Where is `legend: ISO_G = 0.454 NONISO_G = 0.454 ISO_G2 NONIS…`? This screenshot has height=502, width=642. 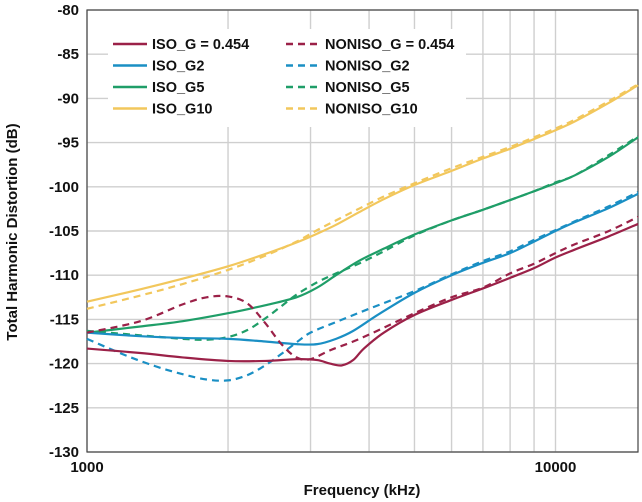 legend: ISO_G = 0.454 NONISO_G = 0.454 ISO_G2 NONIS… is located at coordinates (287, 78).